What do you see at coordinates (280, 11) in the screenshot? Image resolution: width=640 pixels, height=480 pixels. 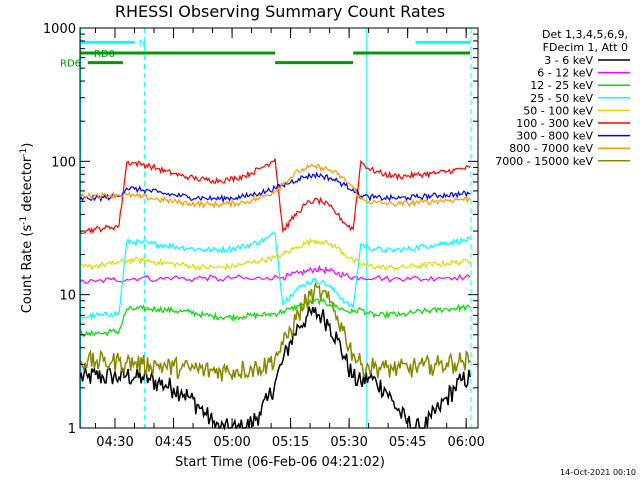 I see `chart-title: RHESSI Observing Summary Count Rates` at bounding box center [280, 11].